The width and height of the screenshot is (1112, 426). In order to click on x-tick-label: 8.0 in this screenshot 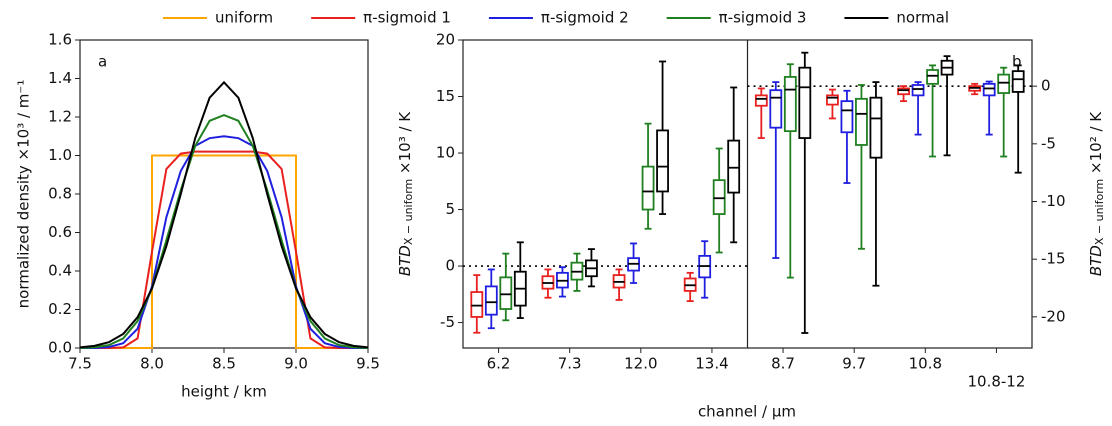, I will do `click(152, 364)`.